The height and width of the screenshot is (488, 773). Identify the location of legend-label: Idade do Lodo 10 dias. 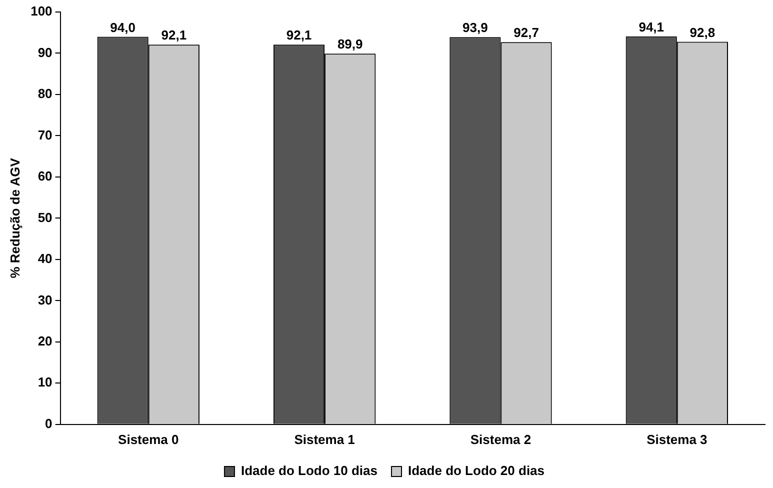
(309, 470).